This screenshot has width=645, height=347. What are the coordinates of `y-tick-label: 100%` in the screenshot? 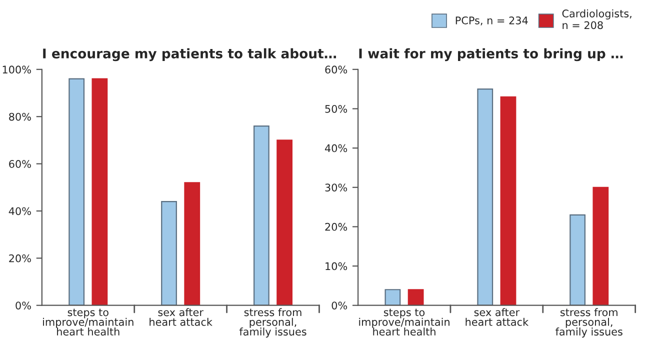 It's located at (16, 70).